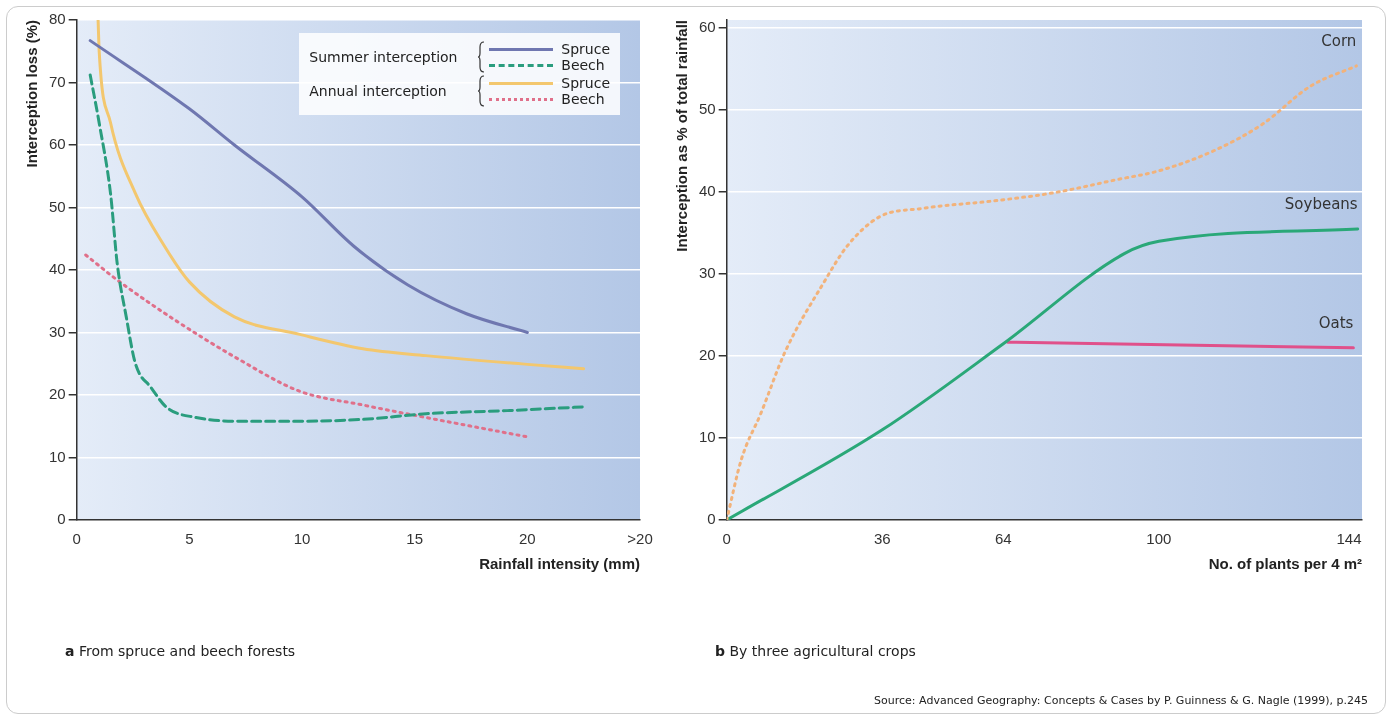  What do you see at coordinates (1336, 323) in the screenshot?
I see `series-label: Oats` at bounding box center [1336, 323].